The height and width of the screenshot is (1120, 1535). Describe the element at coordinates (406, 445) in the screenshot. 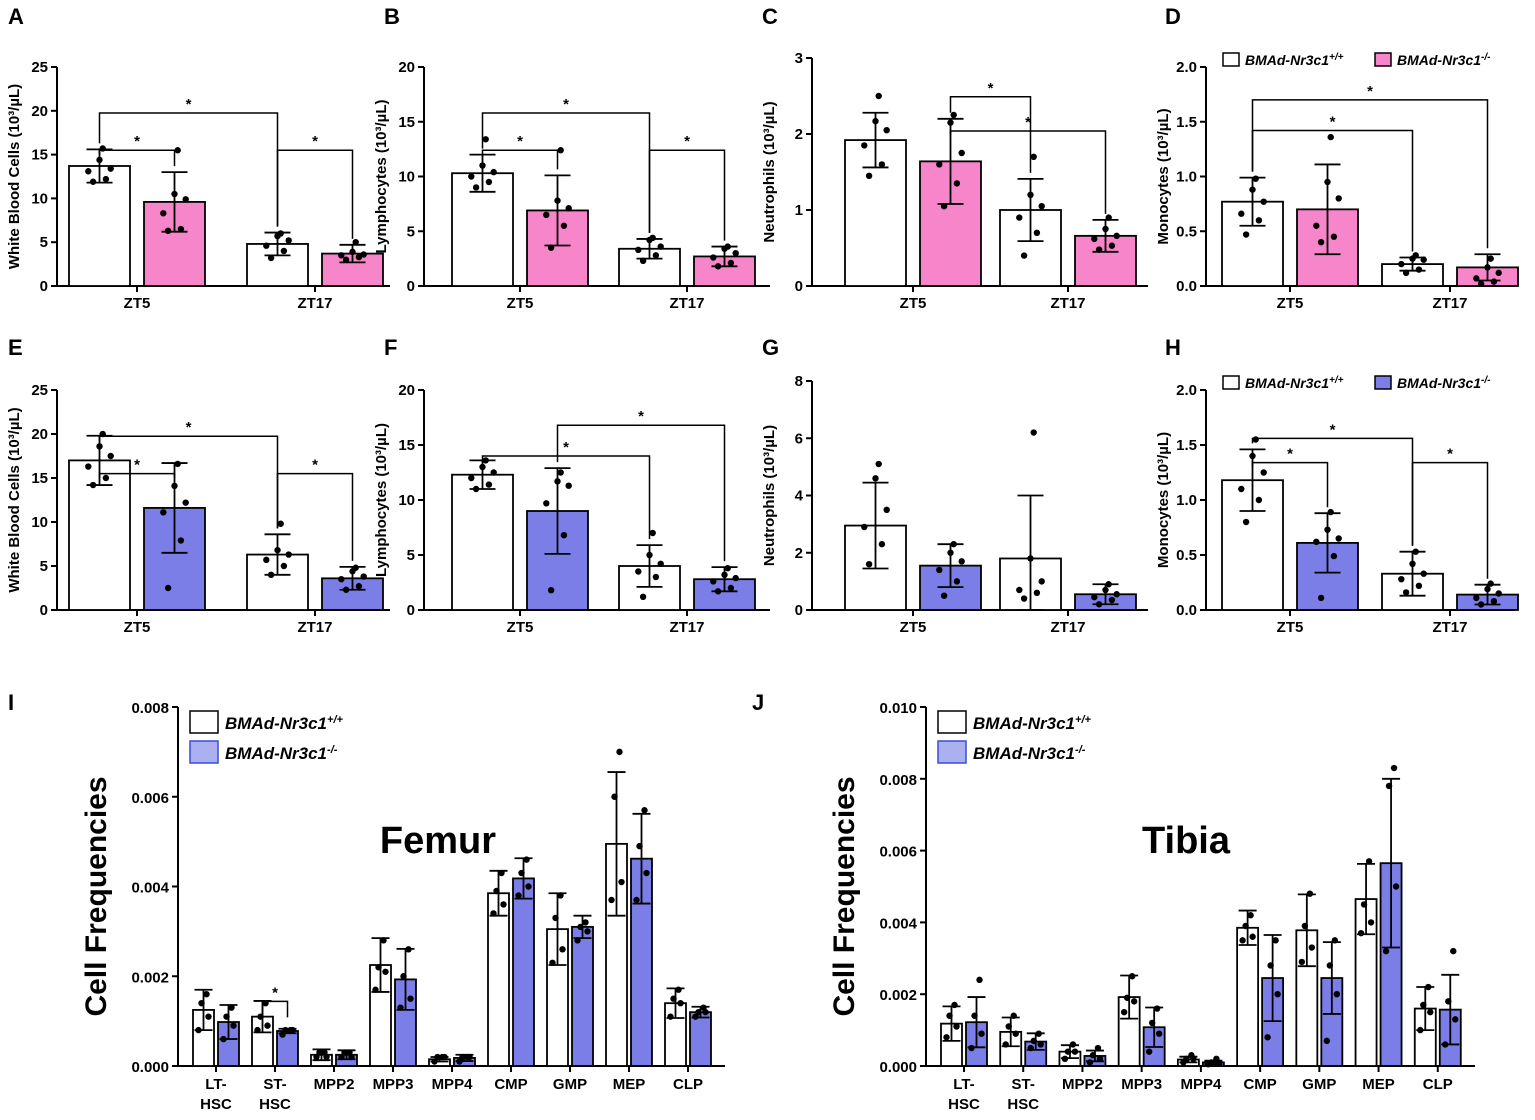

I see `y-tick-label: 15` at that location.